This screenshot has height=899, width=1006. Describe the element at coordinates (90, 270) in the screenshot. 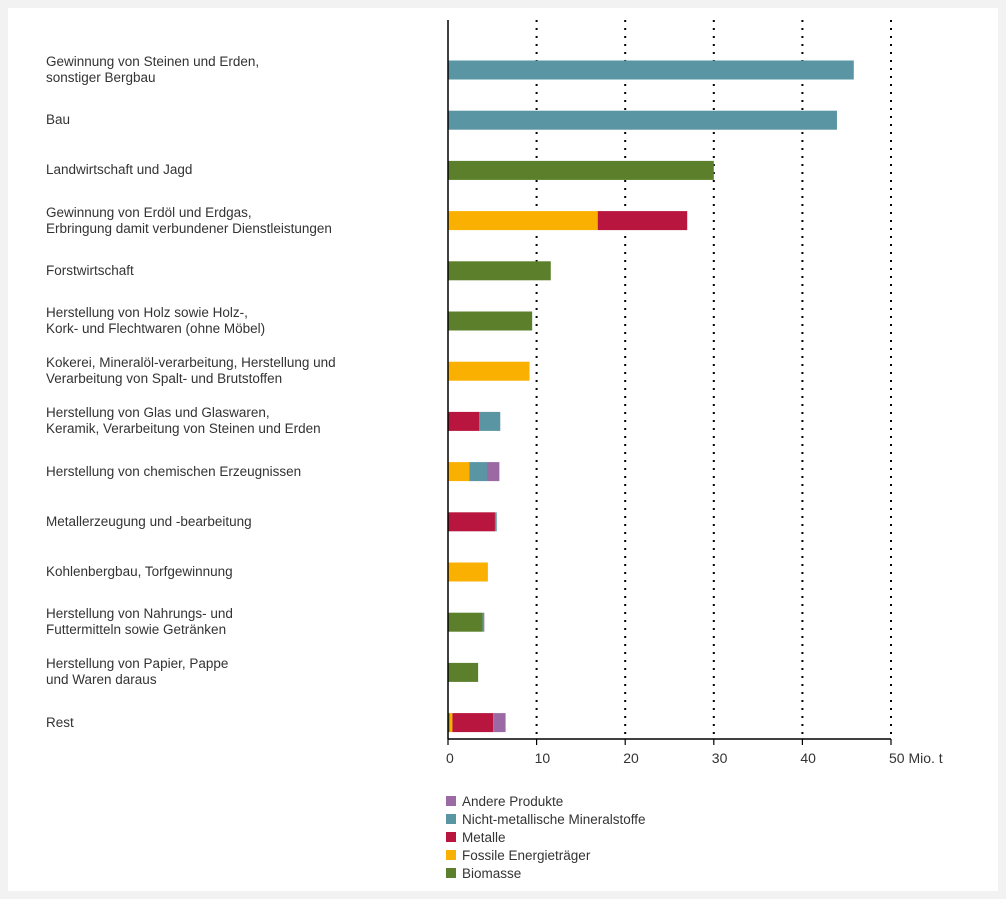

I see `category-label-line: Forstwirtschaft` at that location.